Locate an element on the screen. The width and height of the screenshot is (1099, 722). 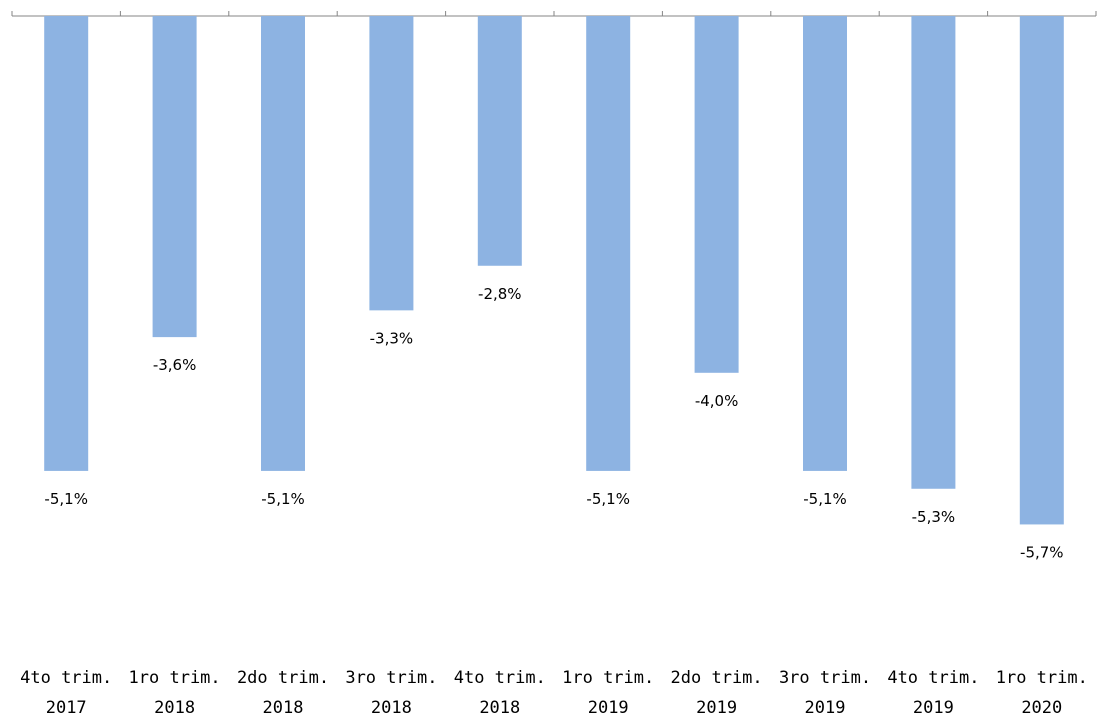
data-label: -5,7% is located at coordinates (1042, 552).